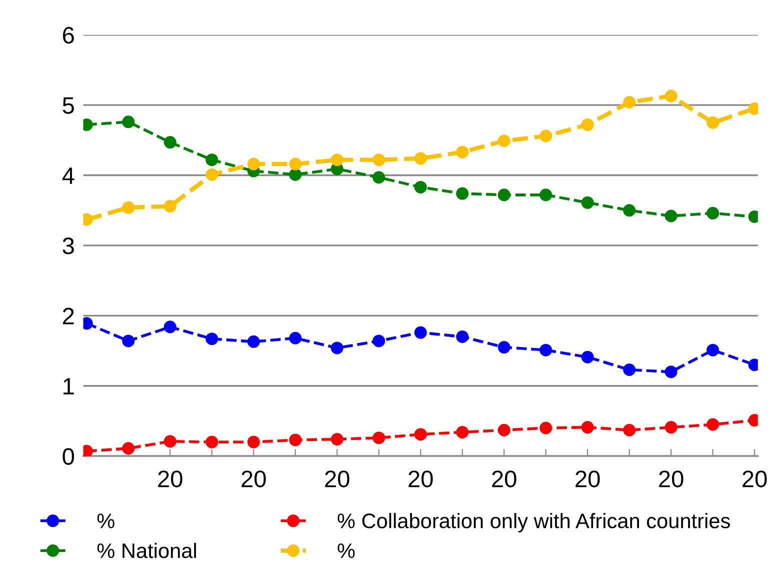 The width and height of the screenshot is (771, 581). What do you see at coordinates (68, 35) in the screenshot?
I see `y-tick-label: 6` at bounding box center [68, 35].